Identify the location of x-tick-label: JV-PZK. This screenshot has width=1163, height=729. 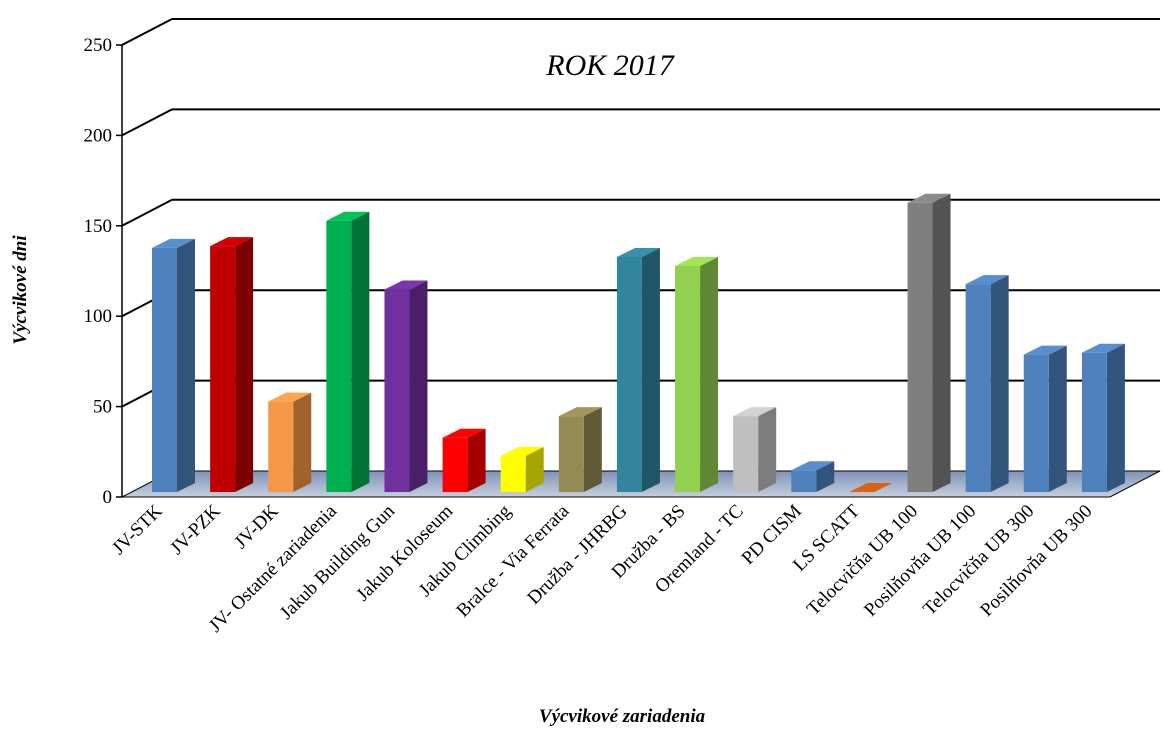
(195, 529).